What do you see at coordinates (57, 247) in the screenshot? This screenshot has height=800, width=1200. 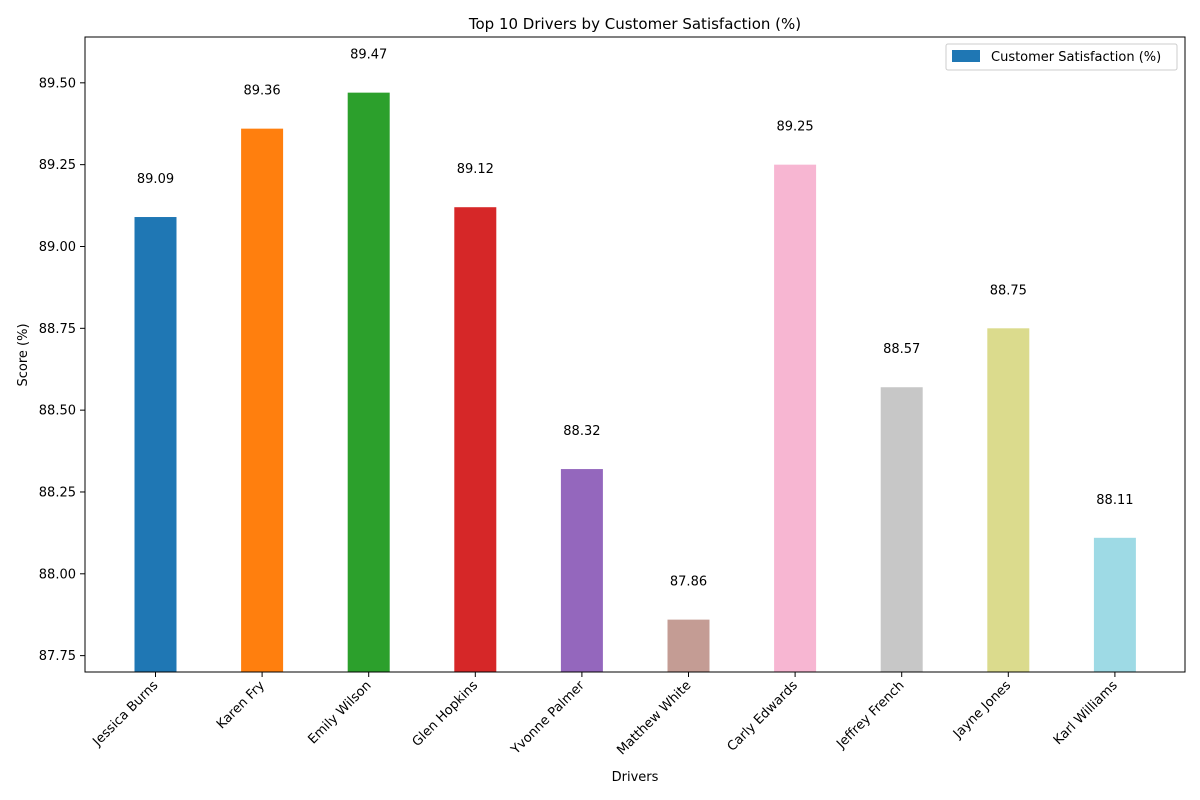 I see `y-tick-label: 89.00` at bounding box center [57, 247].